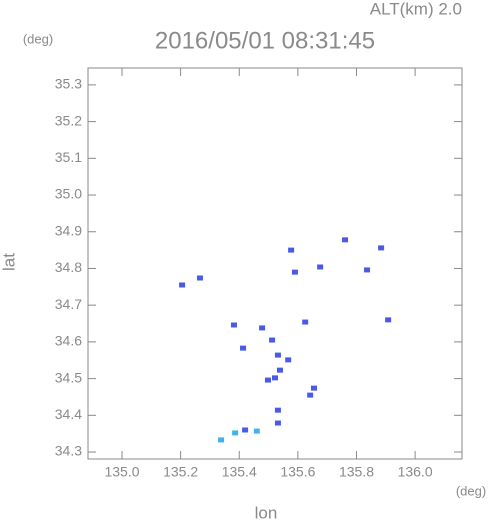  I want to click on x-tick-label: 135.4, so click(239, 472).